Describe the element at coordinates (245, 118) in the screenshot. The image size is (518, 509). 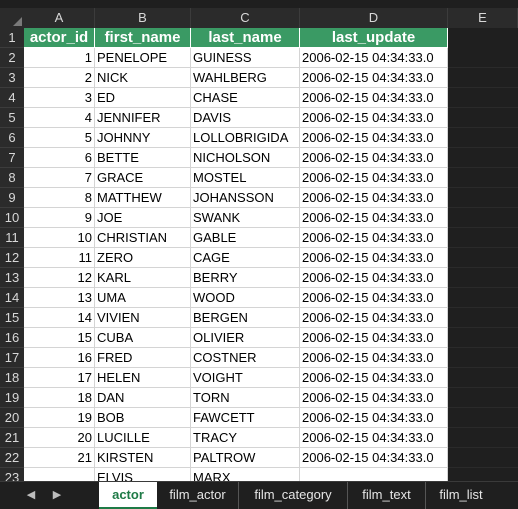
I see `data-cell: DAVIS` at that location.